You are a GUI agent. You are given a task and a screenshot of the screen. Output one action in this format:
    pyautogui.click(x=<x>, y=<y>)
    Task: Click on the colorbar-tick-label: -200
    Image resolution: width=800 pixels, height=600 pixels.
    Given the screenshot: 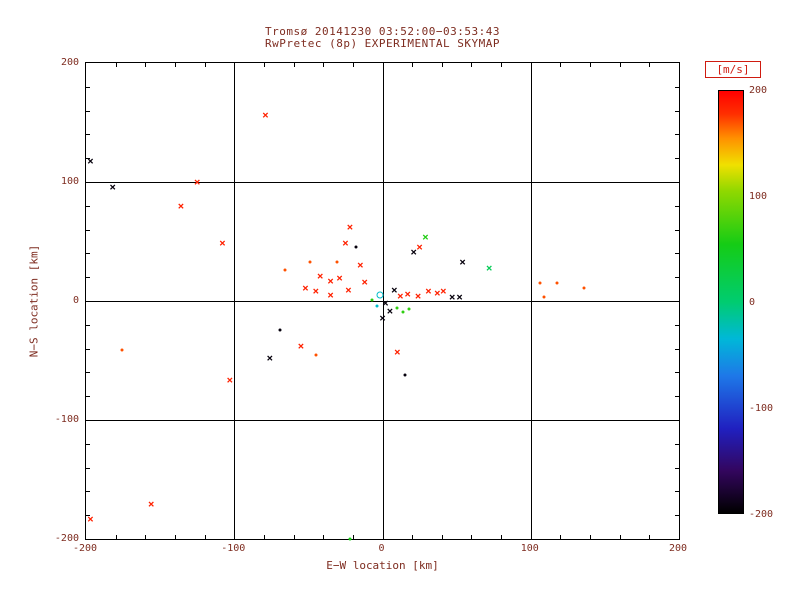 What is the action you would take?
    pyautogui.click(x=761, y=514)
    